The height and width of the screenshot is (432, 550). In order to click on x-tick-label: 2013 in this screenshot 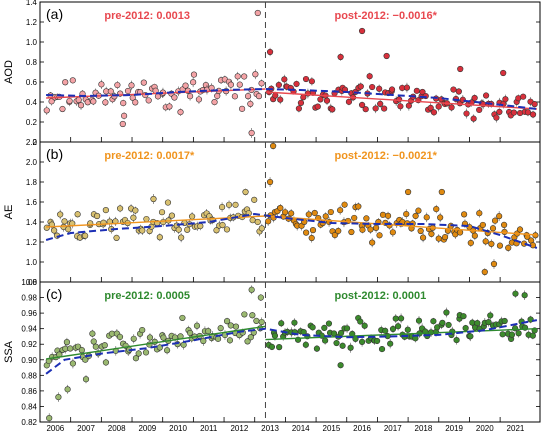, I will do `click(270, 428)`.